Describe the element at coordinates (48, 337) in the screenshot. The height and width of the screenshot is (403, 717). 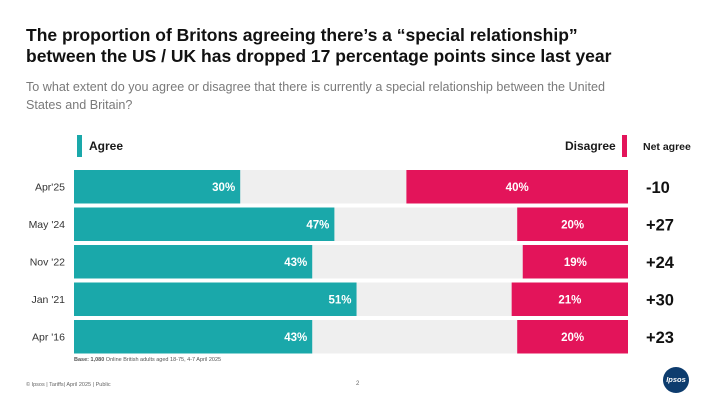
I see `category-label: Apr '16` at that location.